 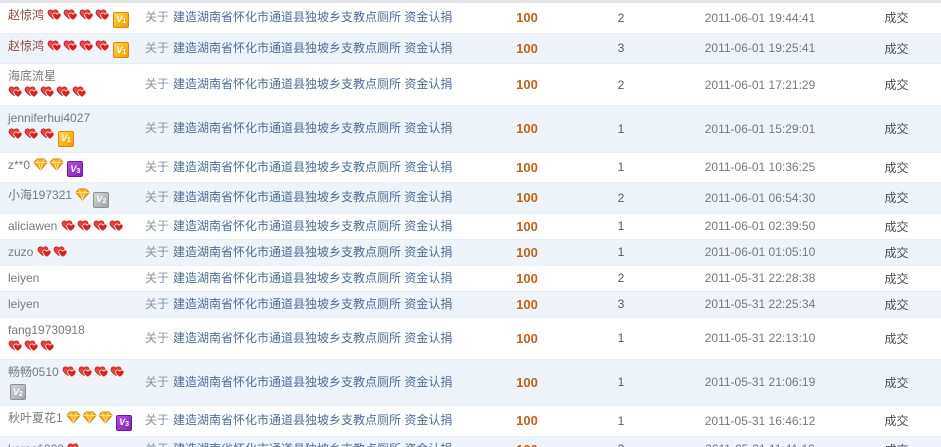 What do you see at coordinates (32, 76) in the screenshot?
I see `username-link: 海底流星` at bounding box center [32, 76].